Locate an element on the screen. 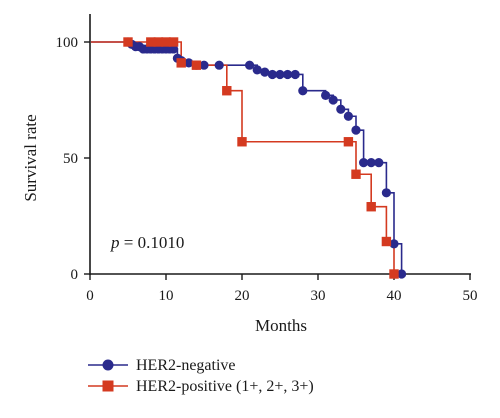 The width and height of the screenshot is (500, 418). x-tick-label: 20 is located at coordinates (242, 296).